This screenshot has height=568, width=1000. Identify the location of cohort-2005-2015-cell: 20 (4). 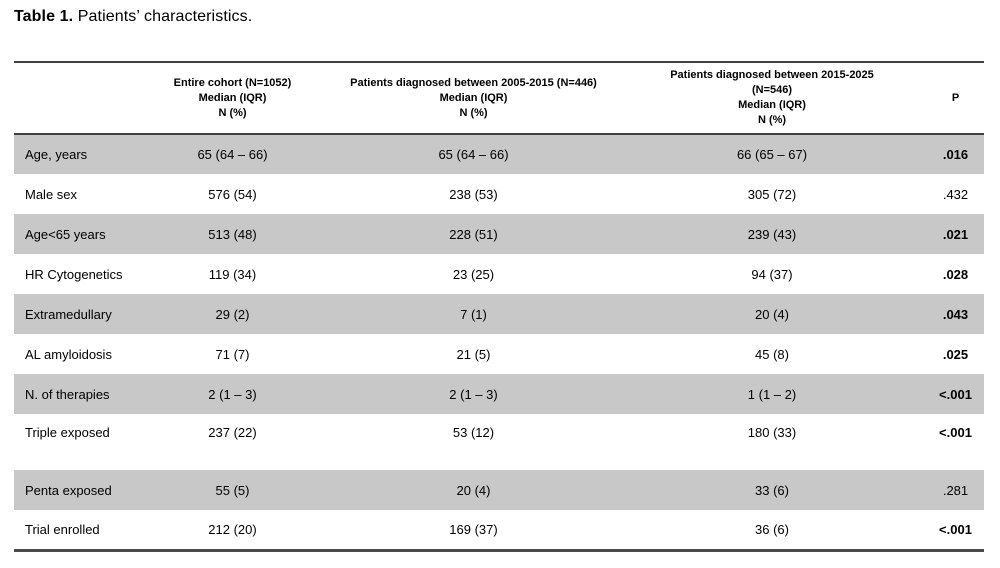
(473, 490).